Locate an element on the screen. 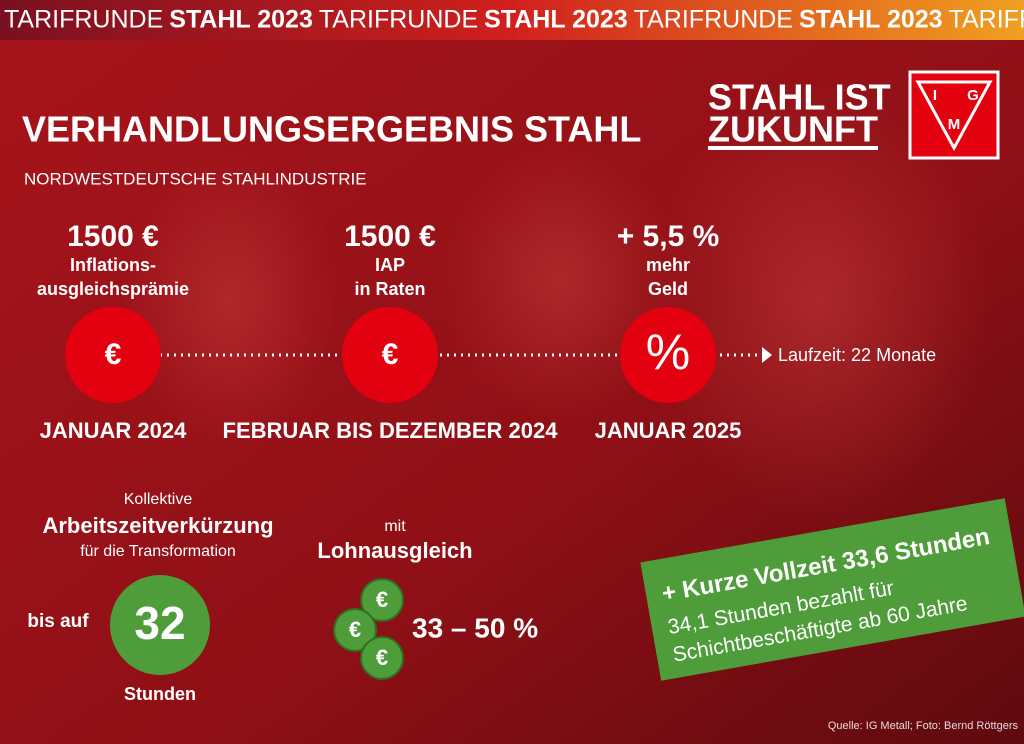 The height and width of the screenshot is (744, 1024). logo-text: STAHL IST is located at coordinates (799, 97).